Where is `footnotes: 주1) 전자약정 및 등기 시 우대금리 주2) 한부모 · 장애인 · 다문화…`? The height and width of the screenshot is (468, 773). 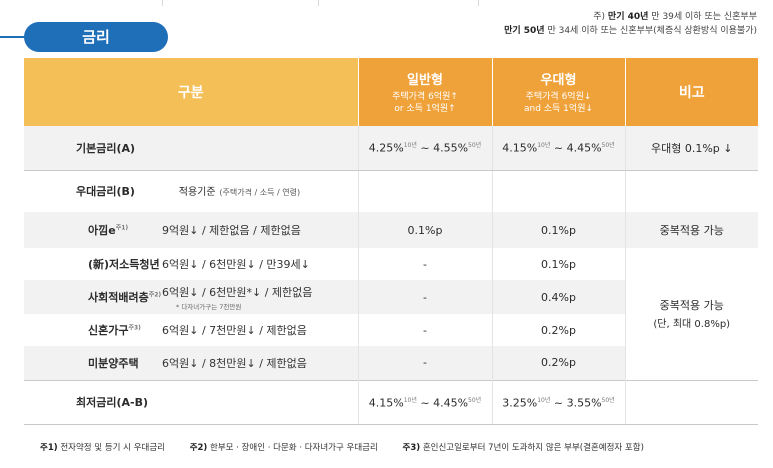 footnotes: 주1) 전자약정 및 등기 시 우대금리 주2) 한부모 · 장애인 · 다문화… is located at coordinates (353, 447).